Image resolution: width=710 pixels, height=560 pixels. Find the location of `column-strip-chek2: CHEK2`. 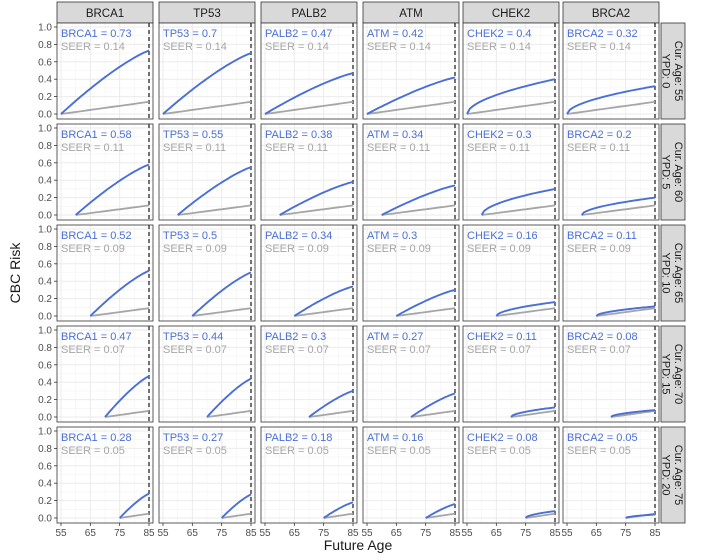

column-strip-chek2: CHEK2 is located at coordinates (511, 12).